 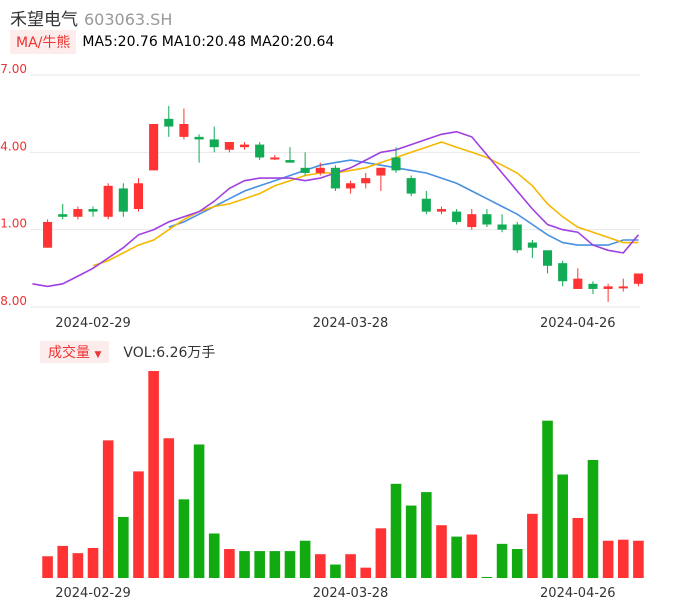 What do you see at coordinates (351, 593) in the screenshot?
I see `volume-x-tick-label: 2024-03-28` at bounding box center [351, 593].